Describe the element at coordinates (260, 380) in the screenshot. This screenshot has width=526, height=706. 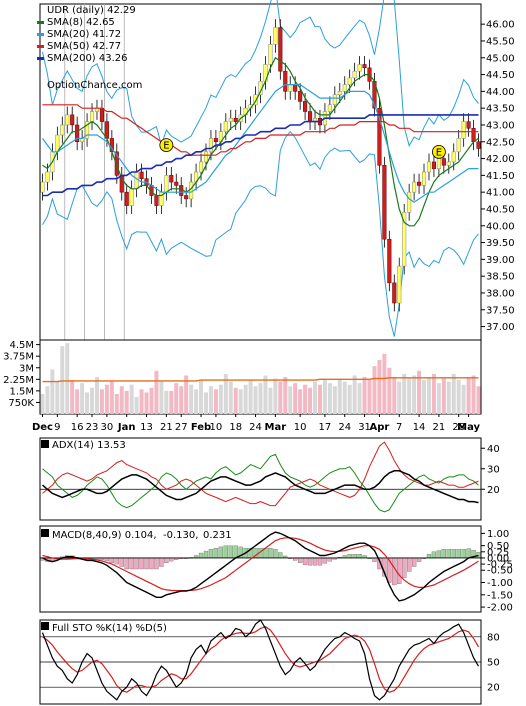
I see `volume-average-line` at that location.